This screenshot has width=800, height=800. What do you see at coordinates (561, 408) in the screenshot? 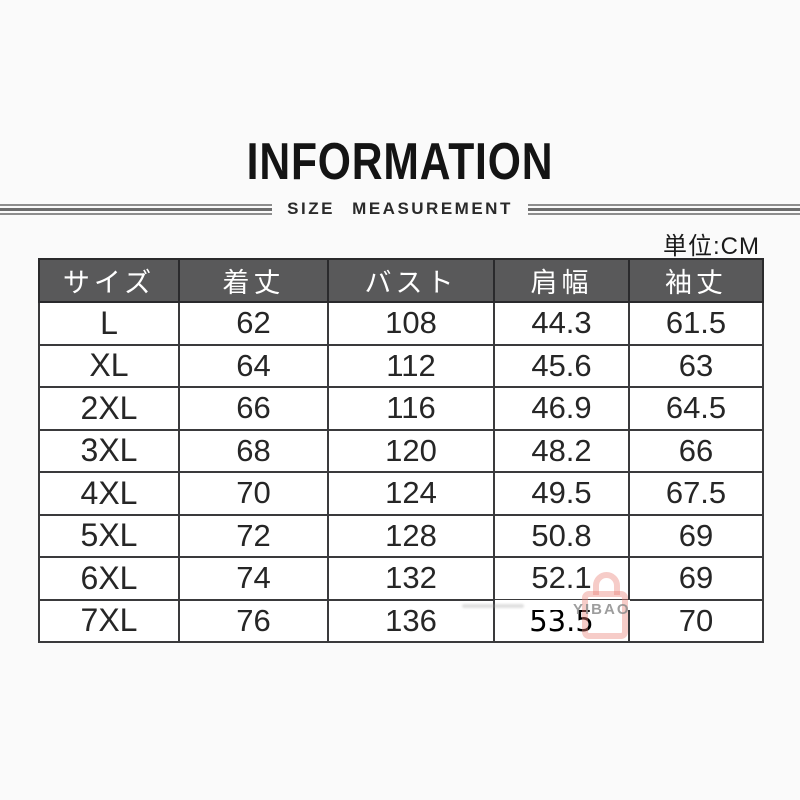
I see `table-cell: 46.9` at bounding box center [561, 408].